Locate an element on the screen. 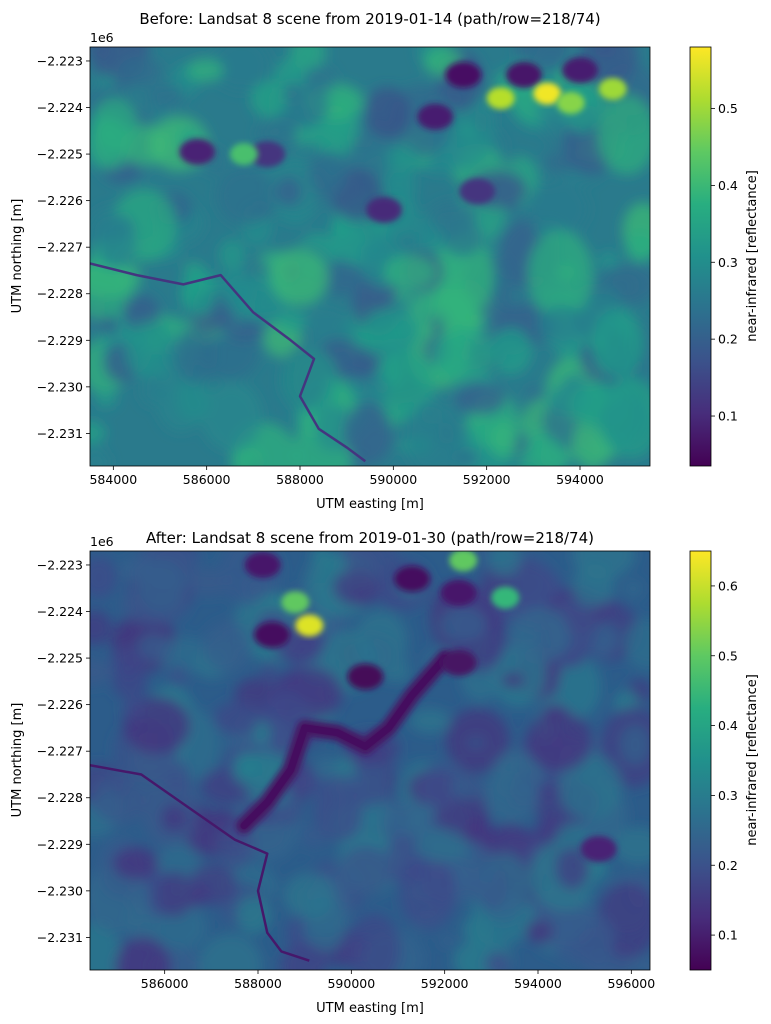 The width and height of the screenshot is (771, 1024). colorbar-ticks: 0.1 0.2 0.3 0.4 0.5 is located at coordinates (724, 262).